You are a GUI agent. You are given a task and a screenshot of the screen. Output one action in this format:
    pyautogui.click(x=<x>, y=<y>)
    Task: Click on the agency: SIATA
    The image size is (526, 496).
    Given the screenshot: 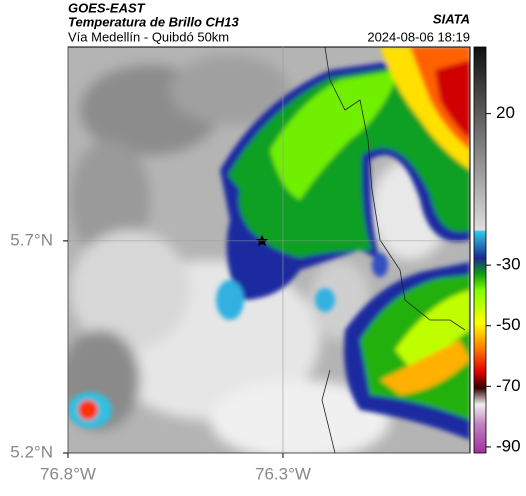 What is the action you would take?
    pyautogui.click(x=451, y=18)
    